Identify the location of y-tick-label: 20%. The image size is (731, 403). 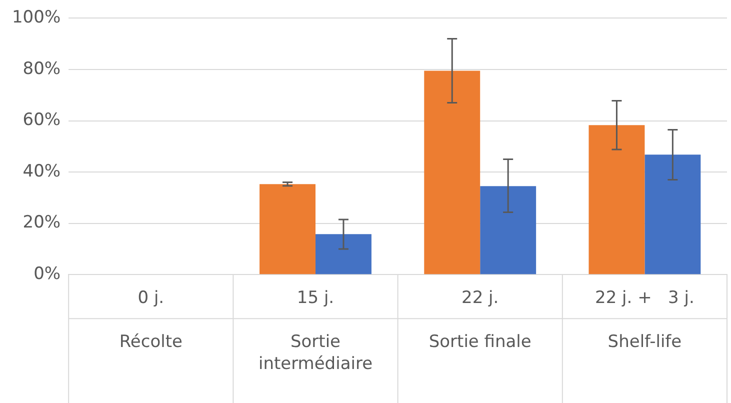
(41, 222).